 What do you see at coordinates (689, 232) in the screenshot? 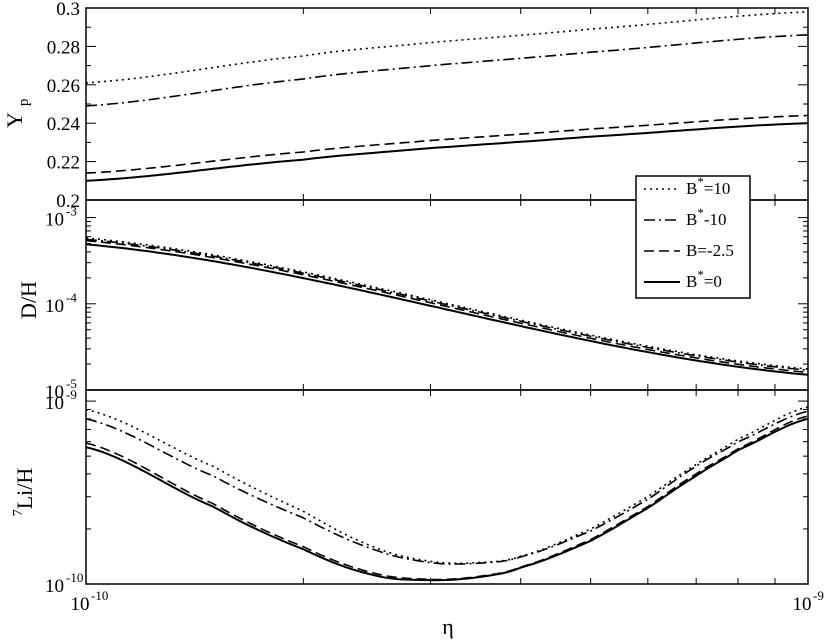
I see `legend-entries: B*=10 B*-10 B=-2.5 B*=0` at bounding box center [689, 232].